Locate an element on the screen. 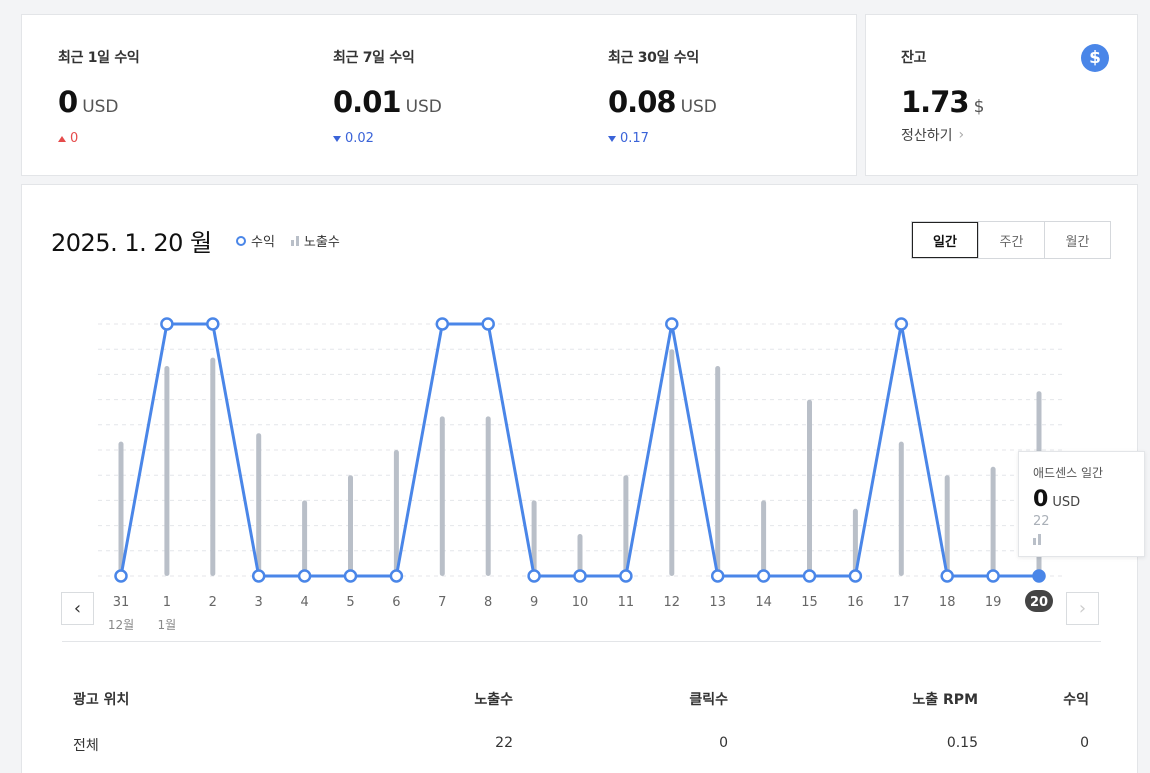 Image resolution: width=1150 pixels, height=773 pixels. x-tick-label: 12 is located at coordinates (672, 602).